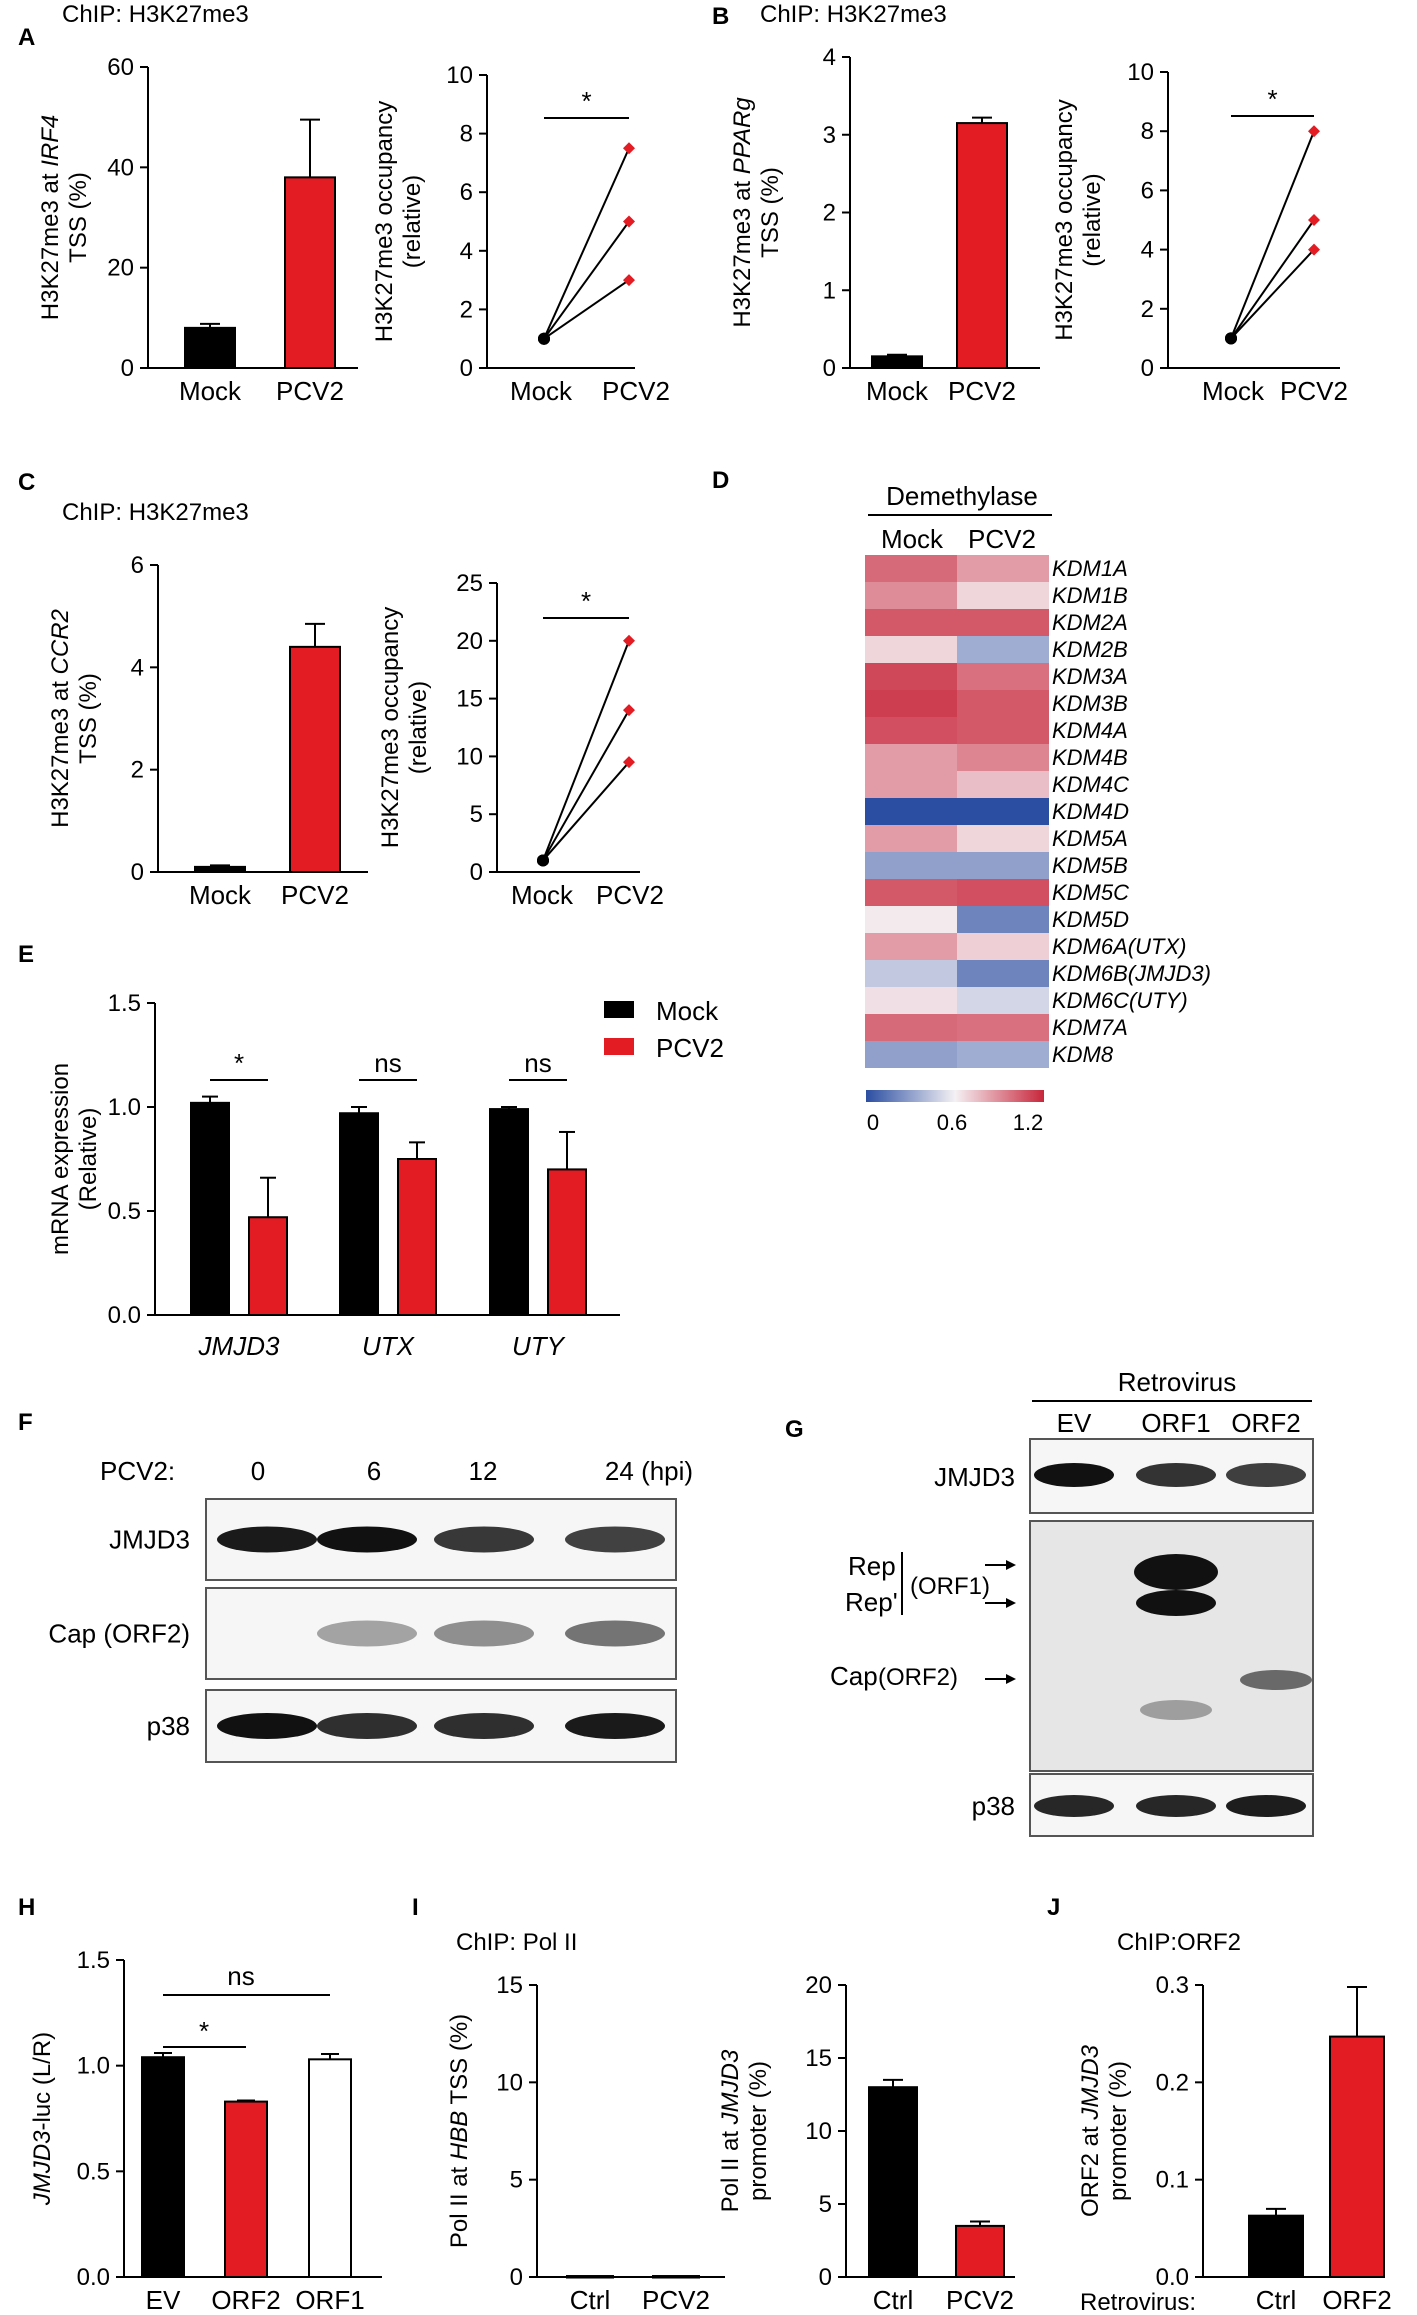  What do you see at coordinates (239, 1346) in the screenshot?
I see `chart-e-x-tick-label: JMJD3` at bounding box center [239, 1346].